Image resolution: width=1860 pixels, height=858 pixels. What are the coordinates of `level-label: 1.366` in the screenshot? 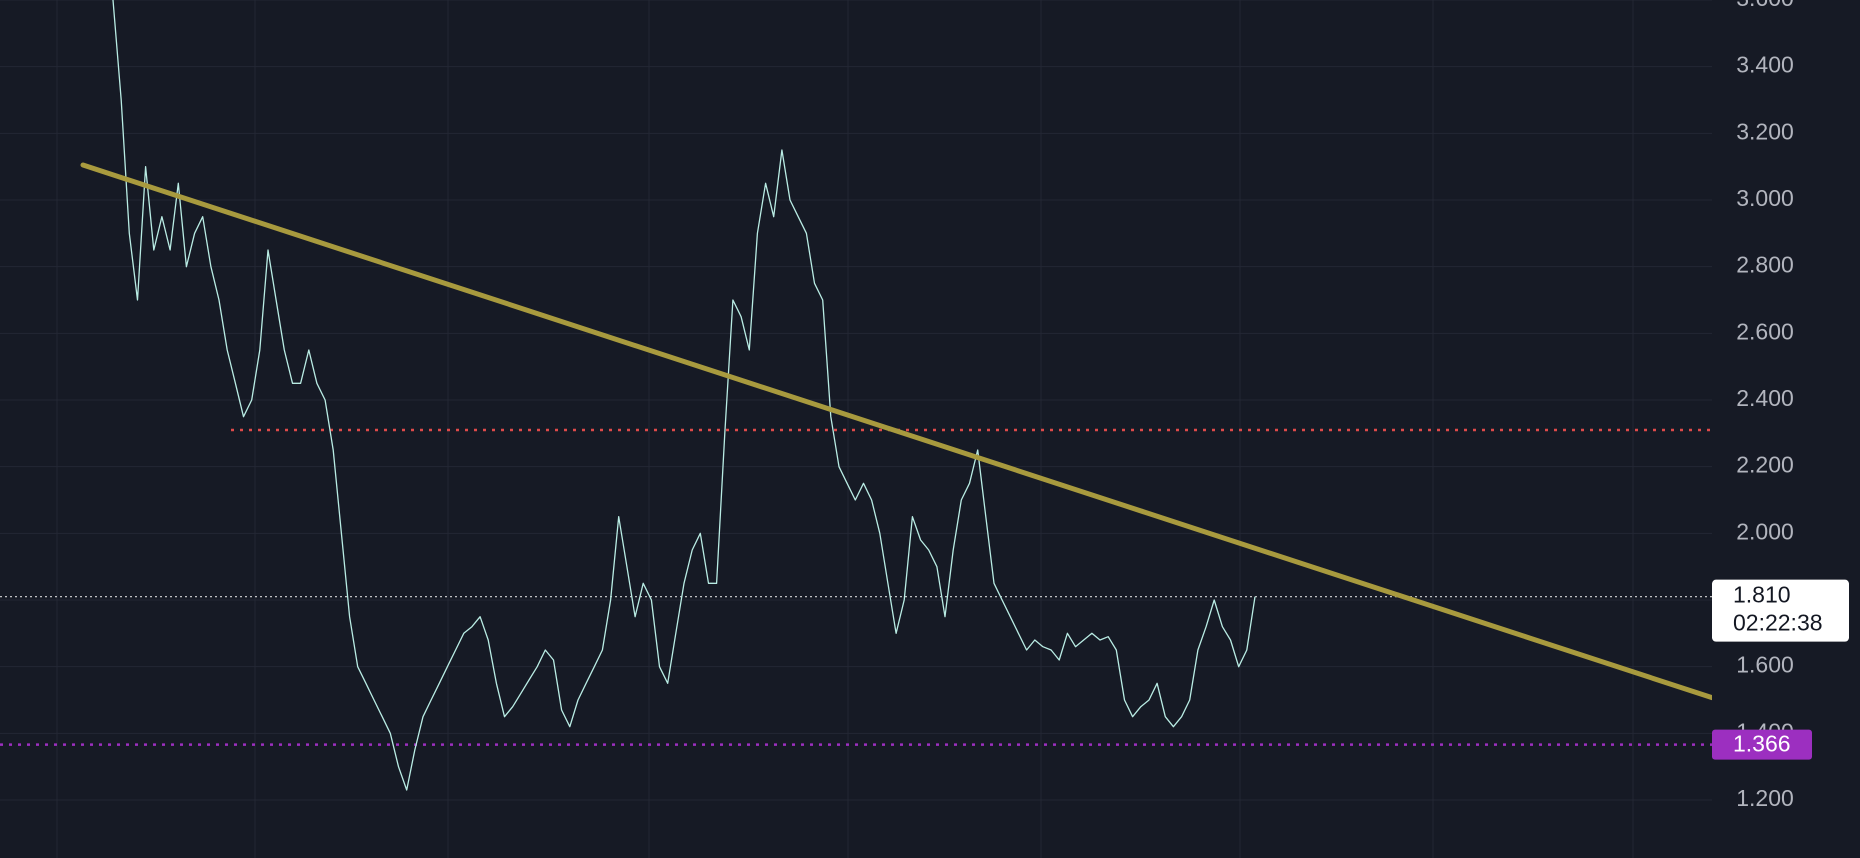 It's located at (1762, 744).